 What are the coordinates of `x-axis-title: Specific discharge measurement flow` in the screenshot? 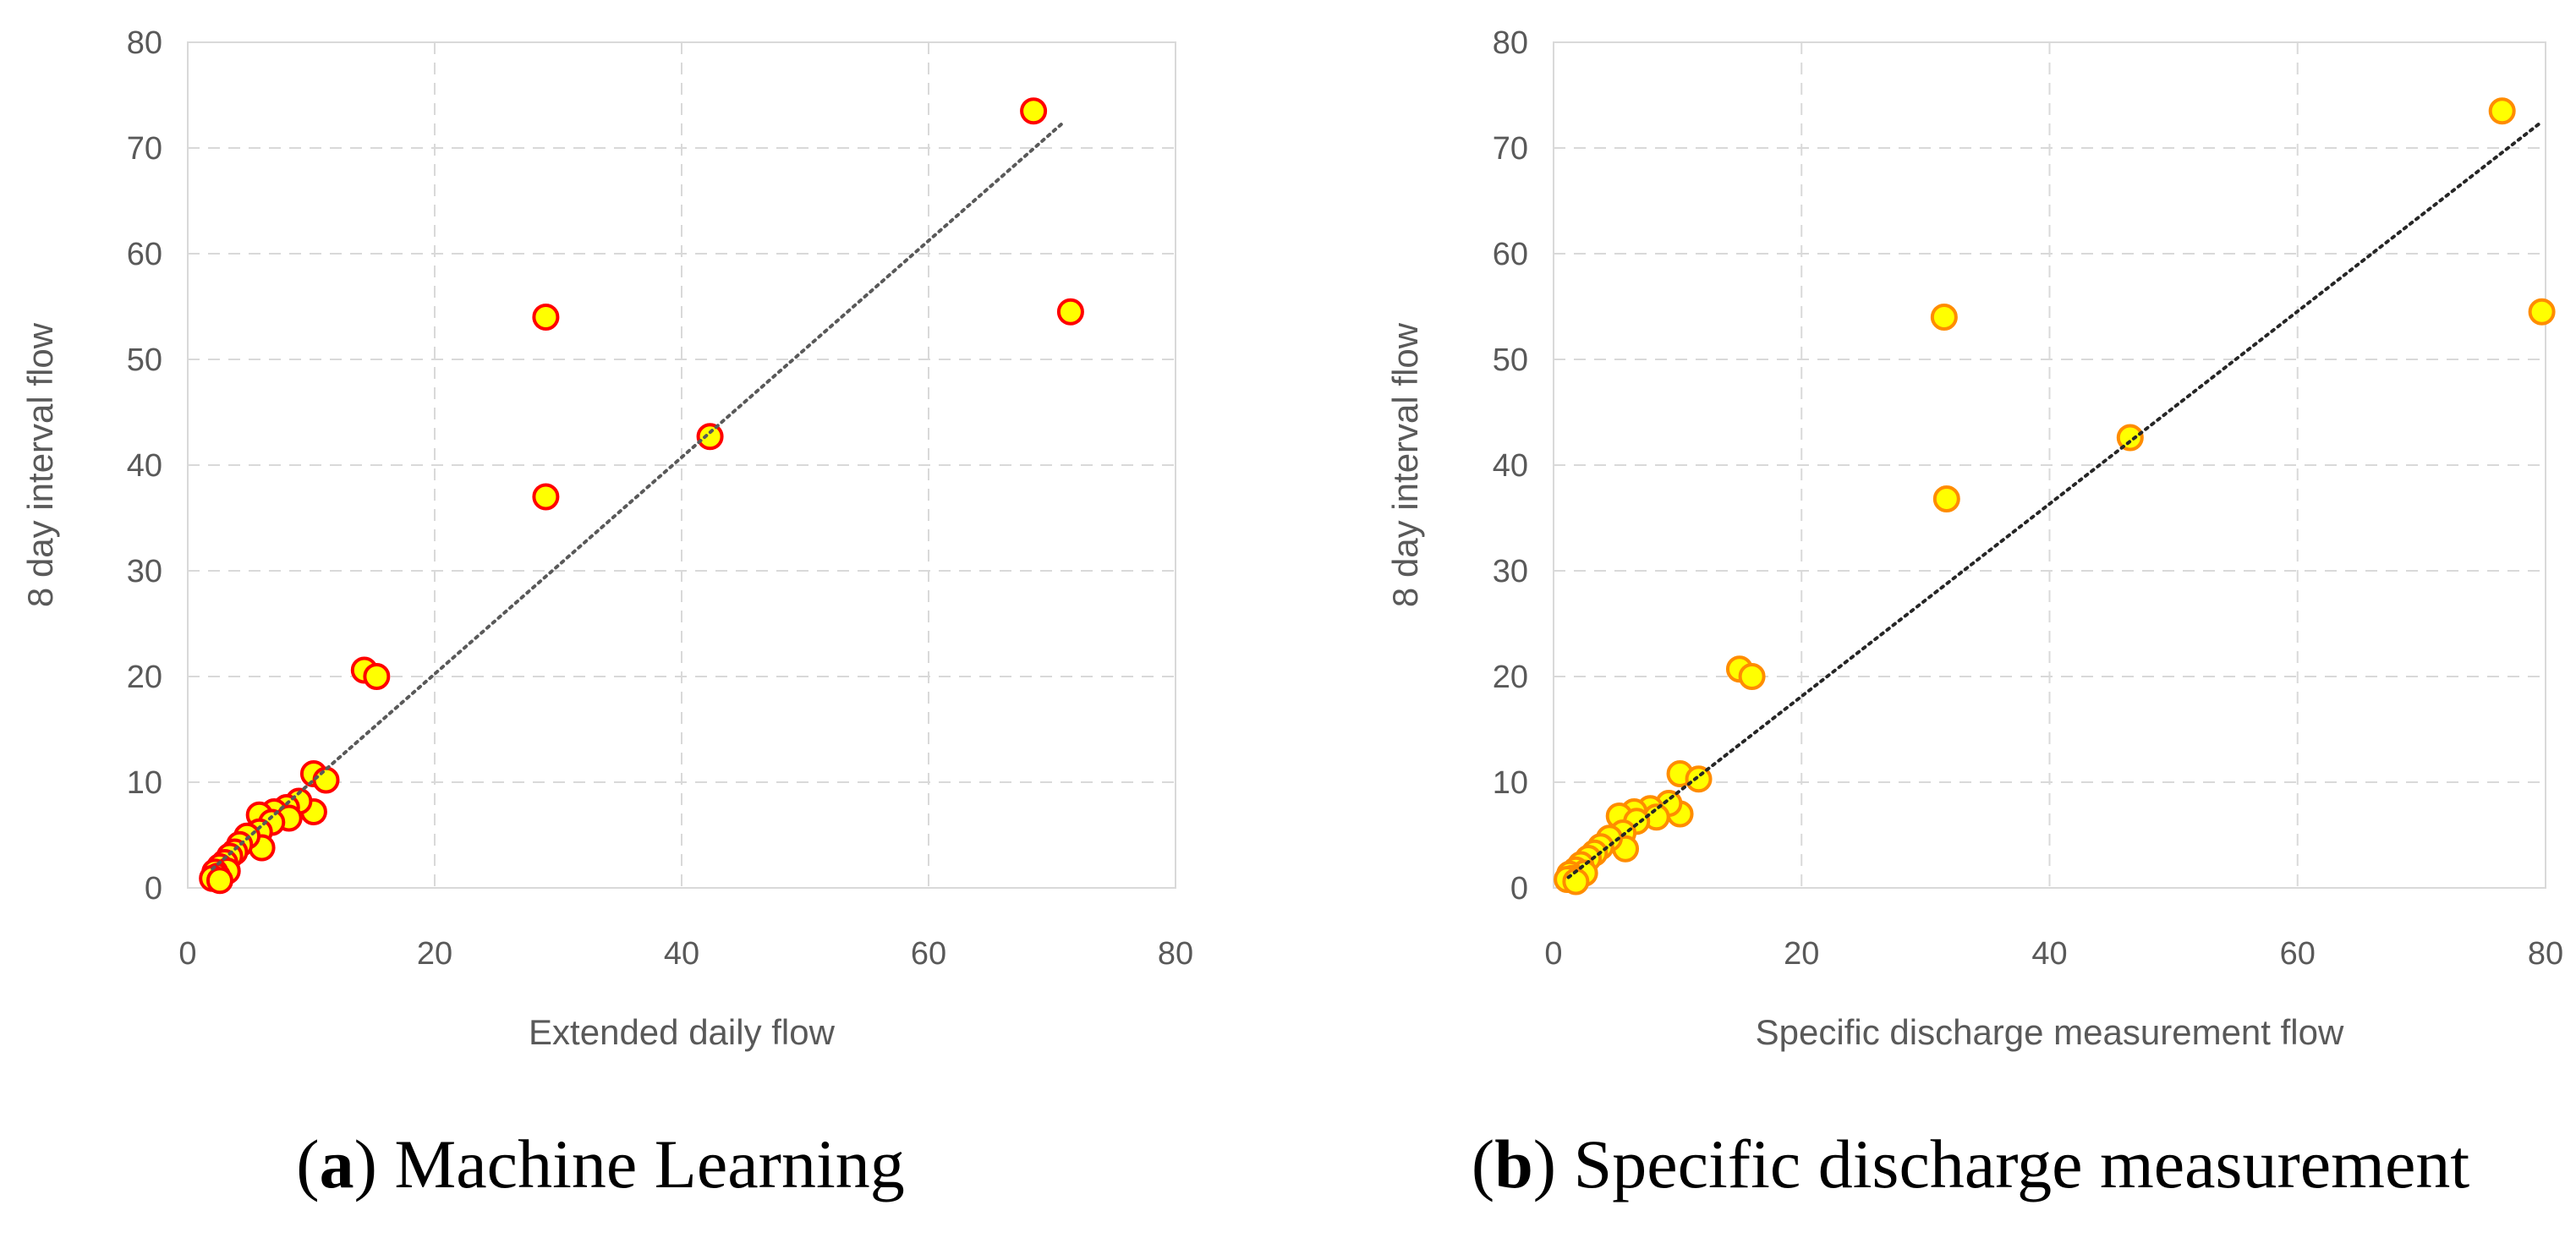 It's located at (2050, 1032).